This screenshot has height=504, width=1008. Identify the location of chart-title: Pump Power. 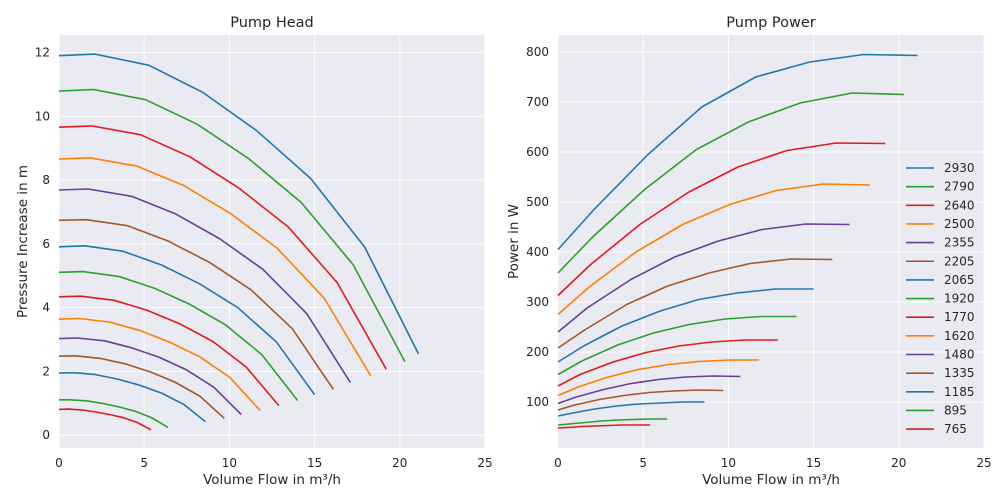
(770, 23).